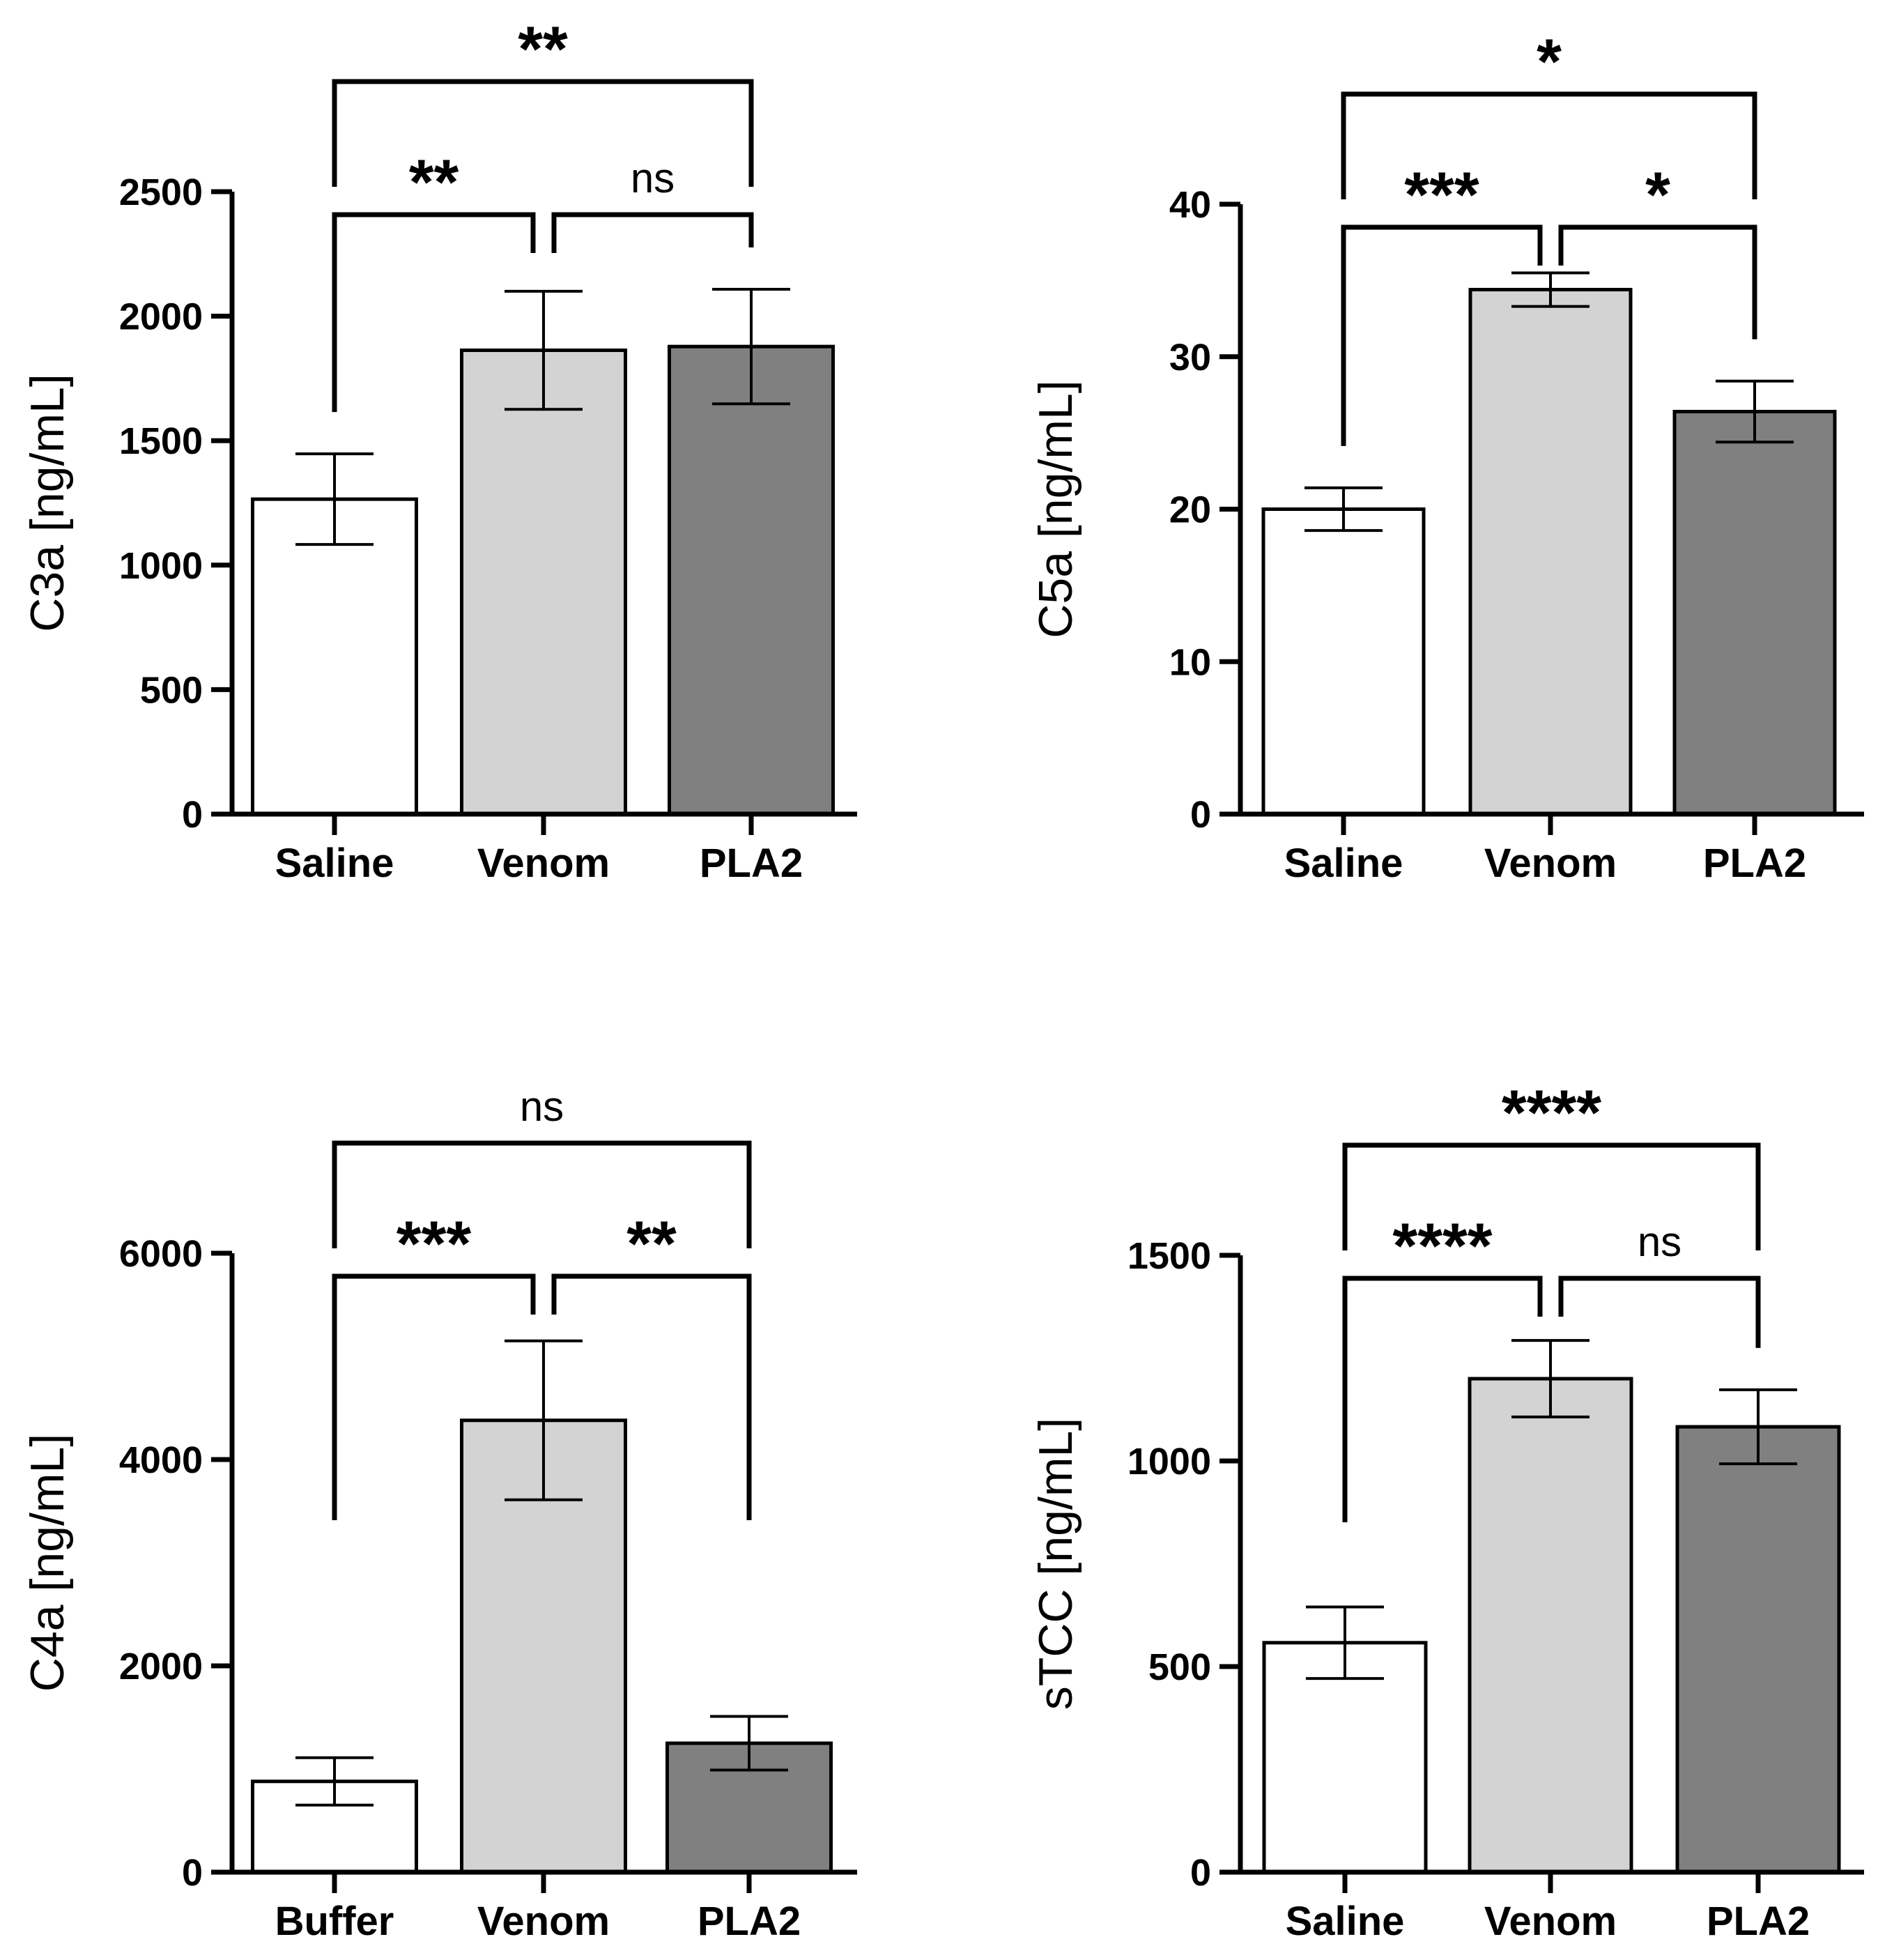 The image size is (1878, 1960). I want to click on y-tick-label: 30, so click(1190, 358).